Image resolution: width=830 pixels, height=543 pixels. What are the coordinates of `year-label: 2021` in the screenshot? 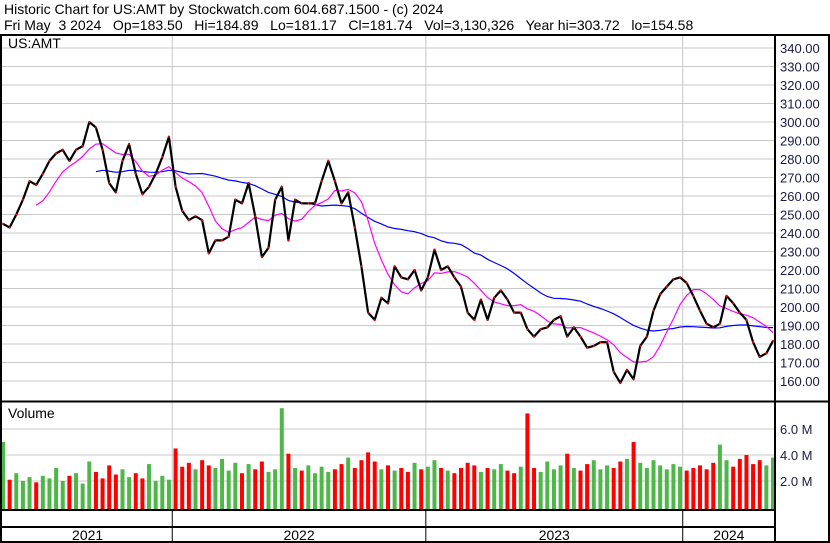 It's located at (87, 535).